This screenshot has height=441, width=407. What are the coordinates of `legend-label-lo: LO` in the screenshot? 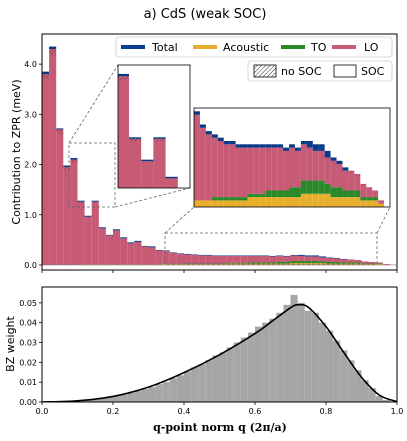 It's located at (371, 47).